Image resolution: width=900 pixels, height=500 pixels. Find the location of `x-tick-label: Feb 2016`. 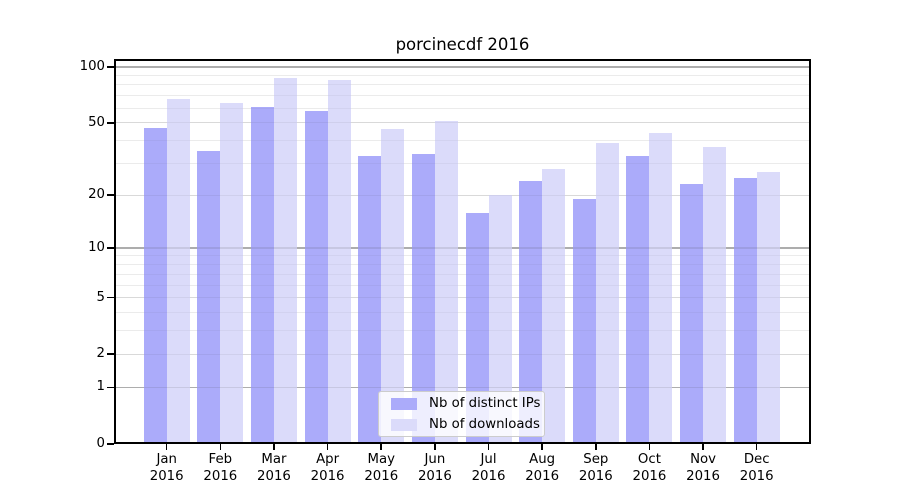

x-tick-label: Feb 2016 is located at coordinates (220, 468).